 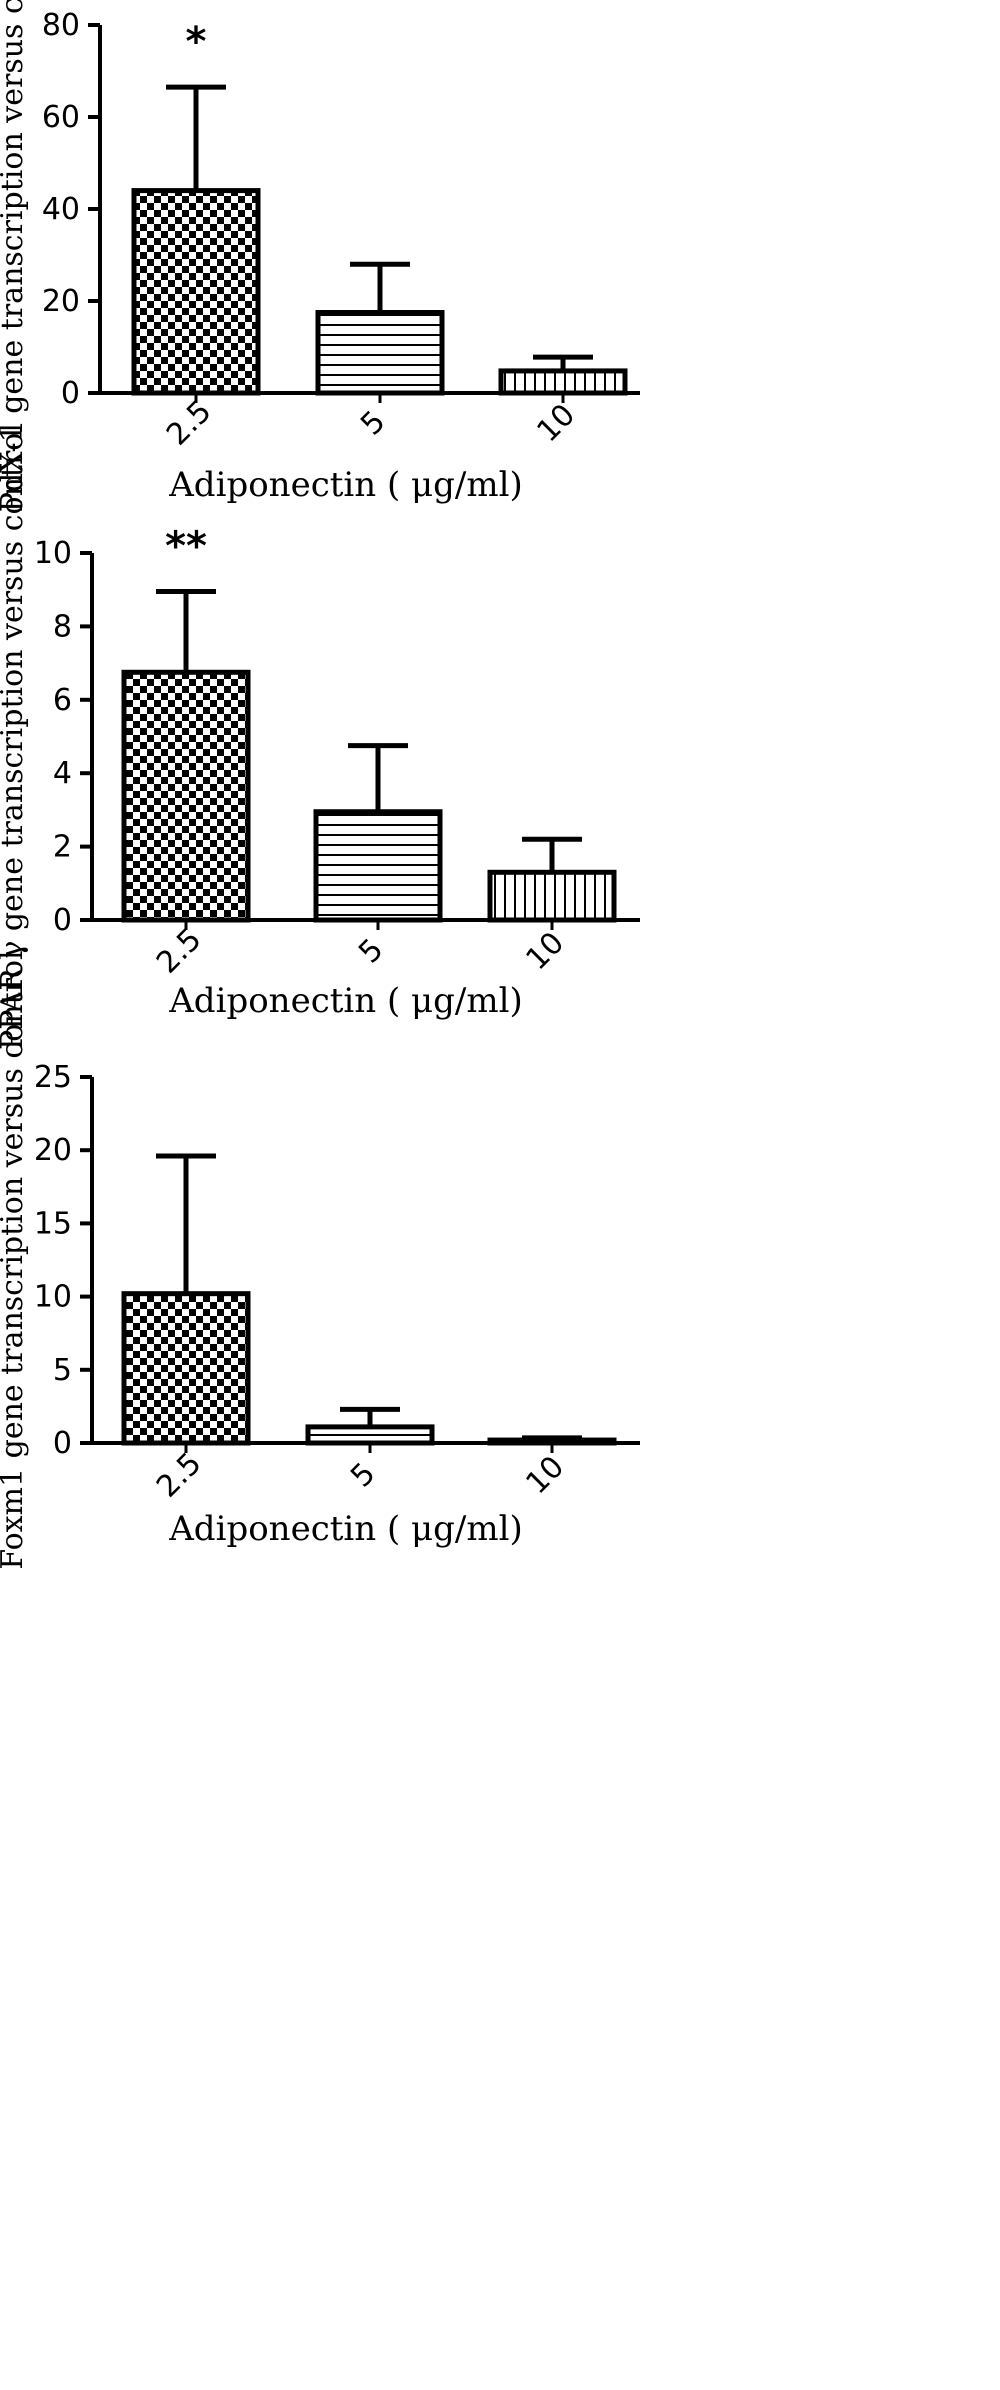 I want to click on y-tick-label: 15, so click(x=53, y=1223).